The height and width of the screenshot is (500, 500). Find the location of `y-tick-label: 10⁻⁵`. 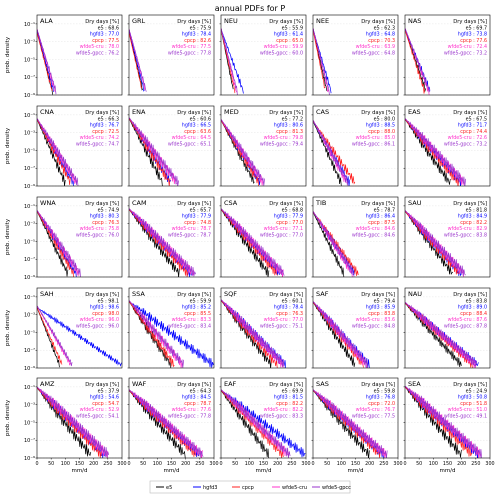

y-tick-label: 10⁻⁵ is located at coordinates (29, 151).